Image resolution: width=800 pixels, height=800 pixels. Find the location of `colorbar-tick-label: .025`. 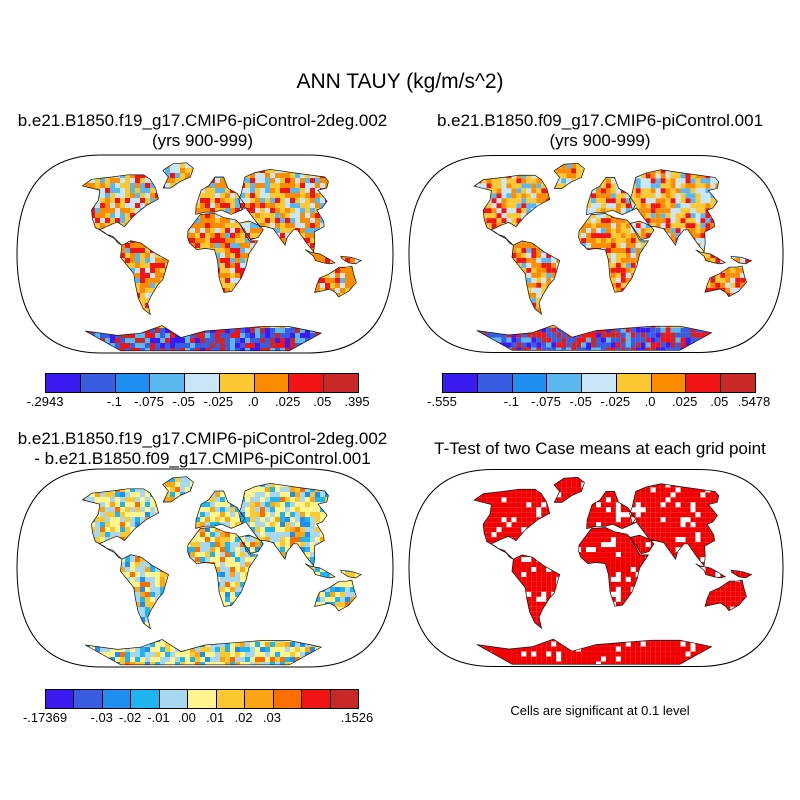

colorbar-tick-label: .025 is located at coordinates (288, 401).